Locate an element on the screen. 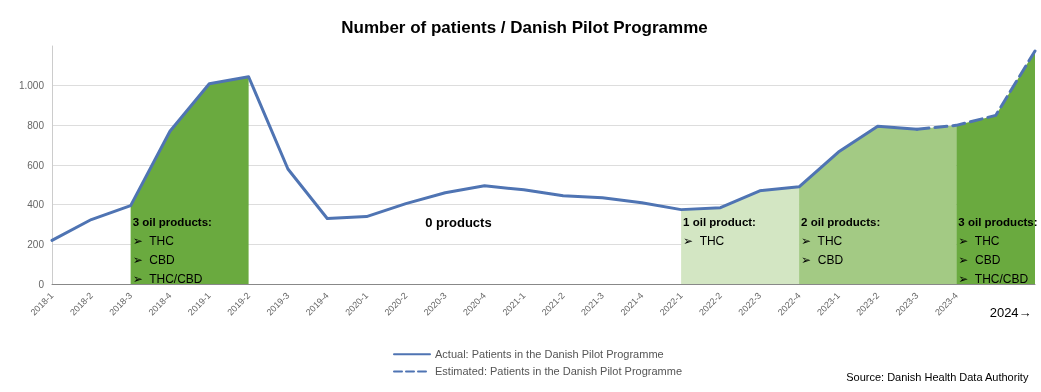 This screenshot has width=1041, height=392. y-tick-label: 0 is located at coordinates (41, 284).